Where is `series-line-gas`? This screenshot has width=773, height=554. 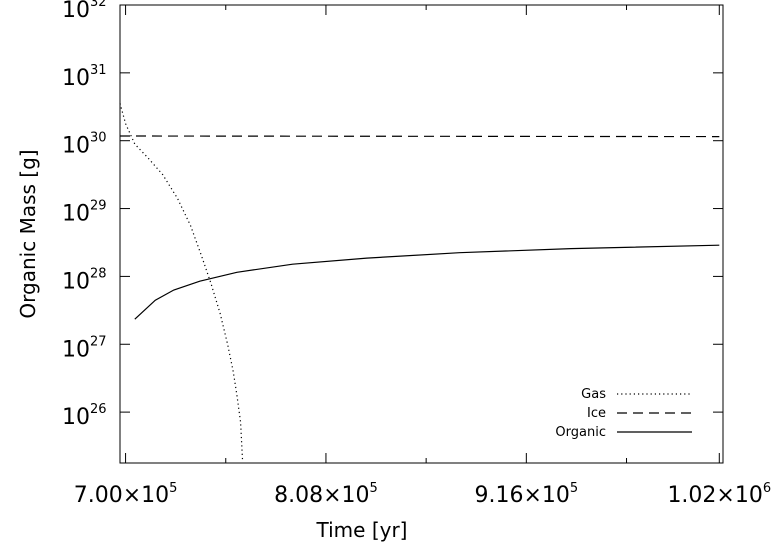
series-line-gas is located at coordinates (181, 281).